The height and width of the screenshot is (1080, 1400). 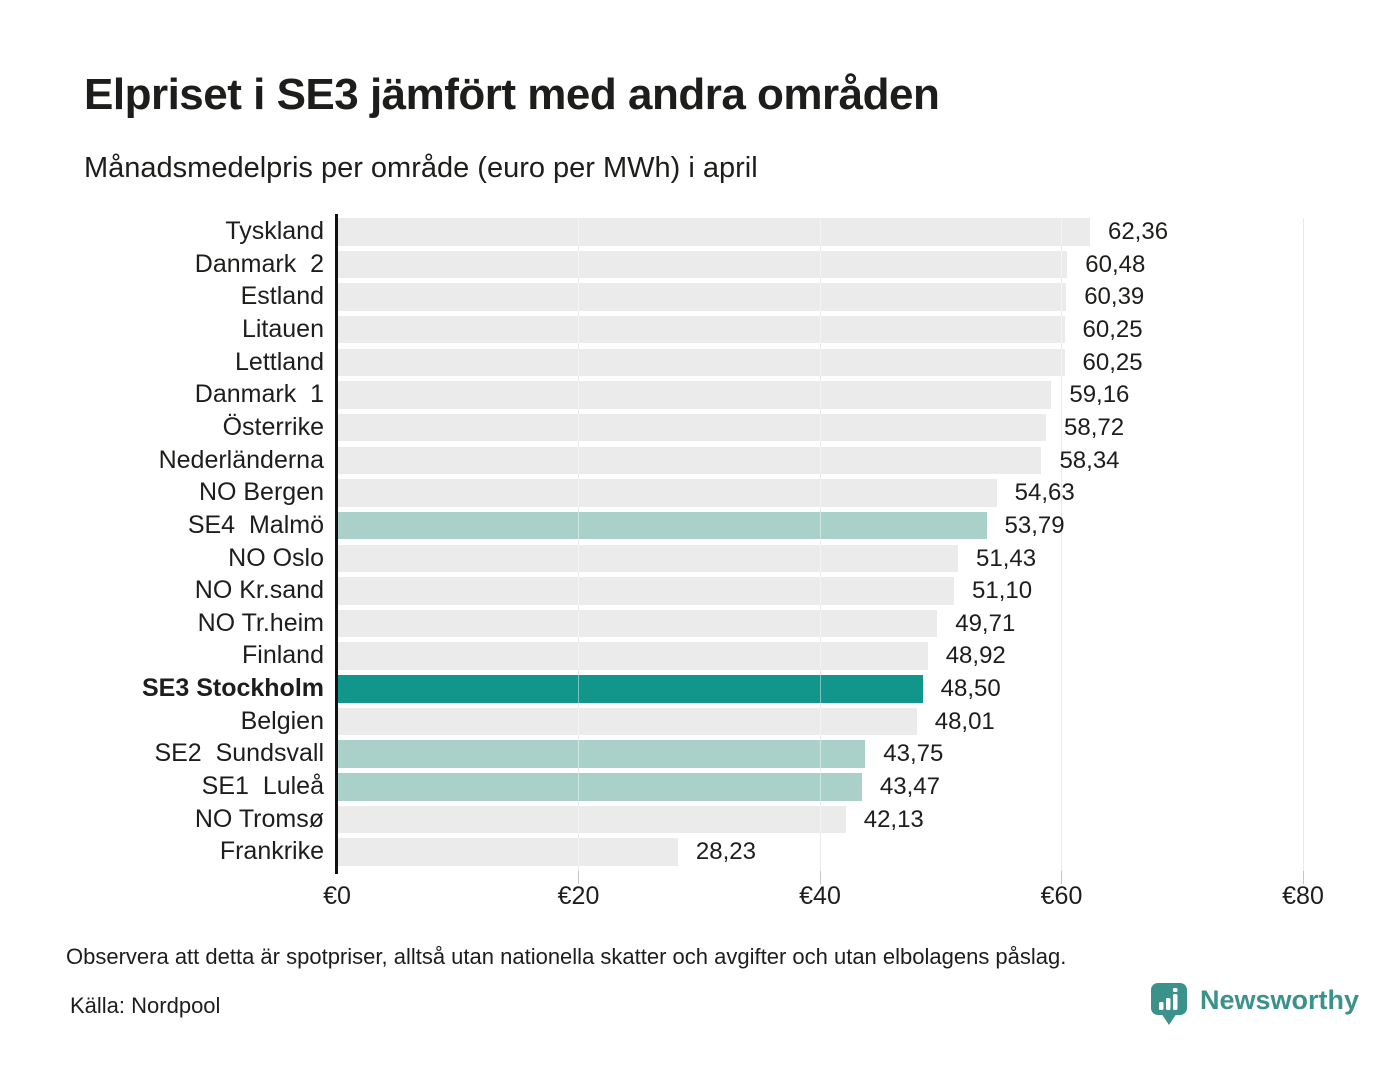 I want to click on category-label: SE3 Stockholm, so click(x=233, y=688).